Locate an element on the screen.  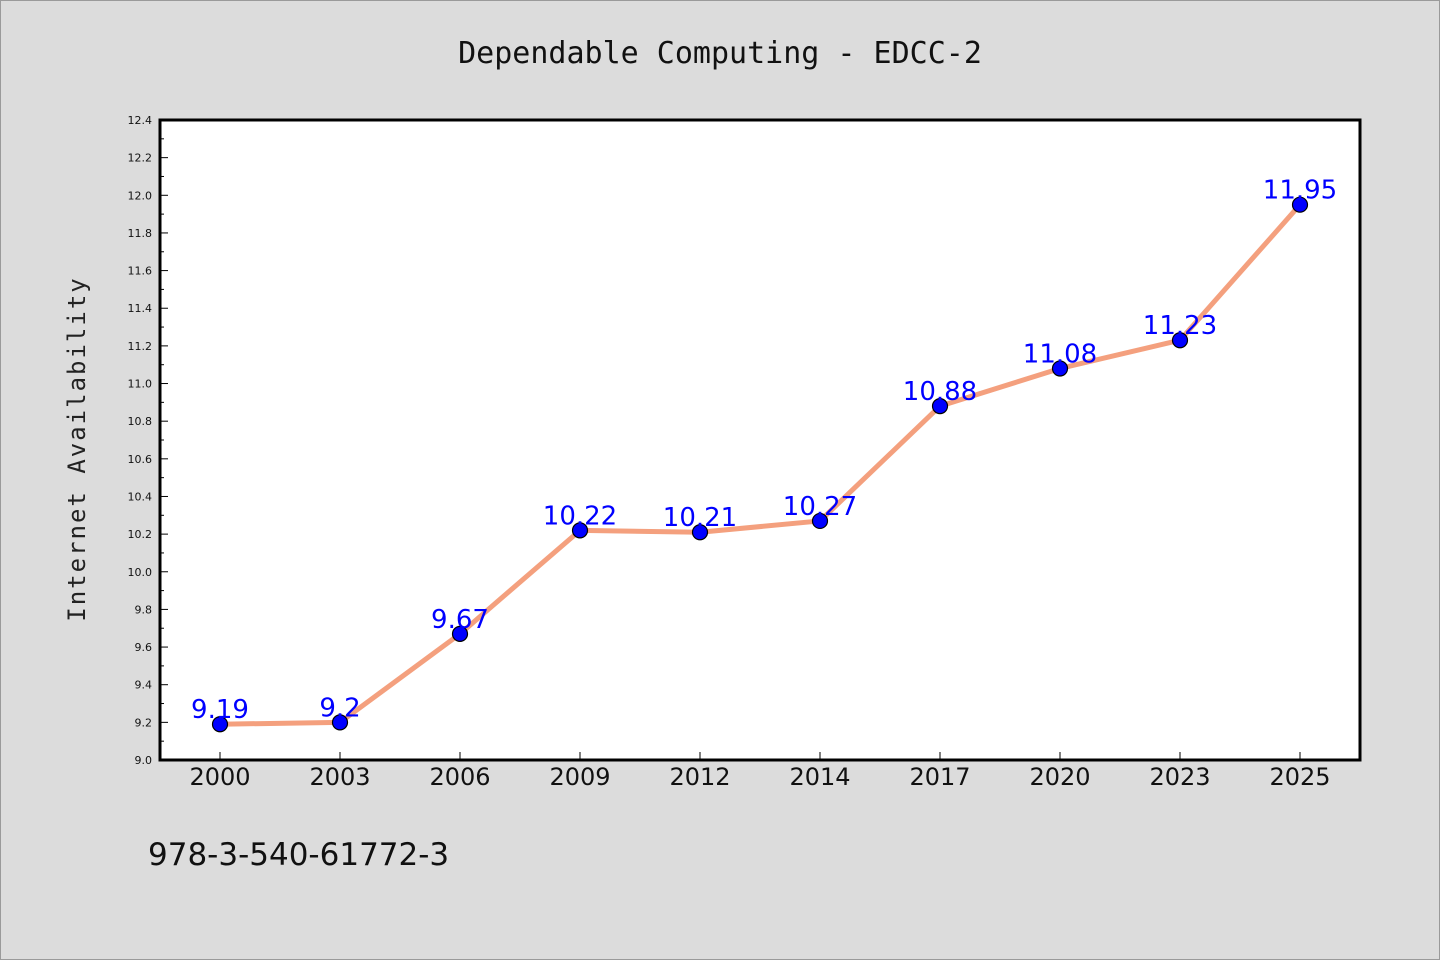
y-tick-label: 10.2 is located at coordinates (140, 534).